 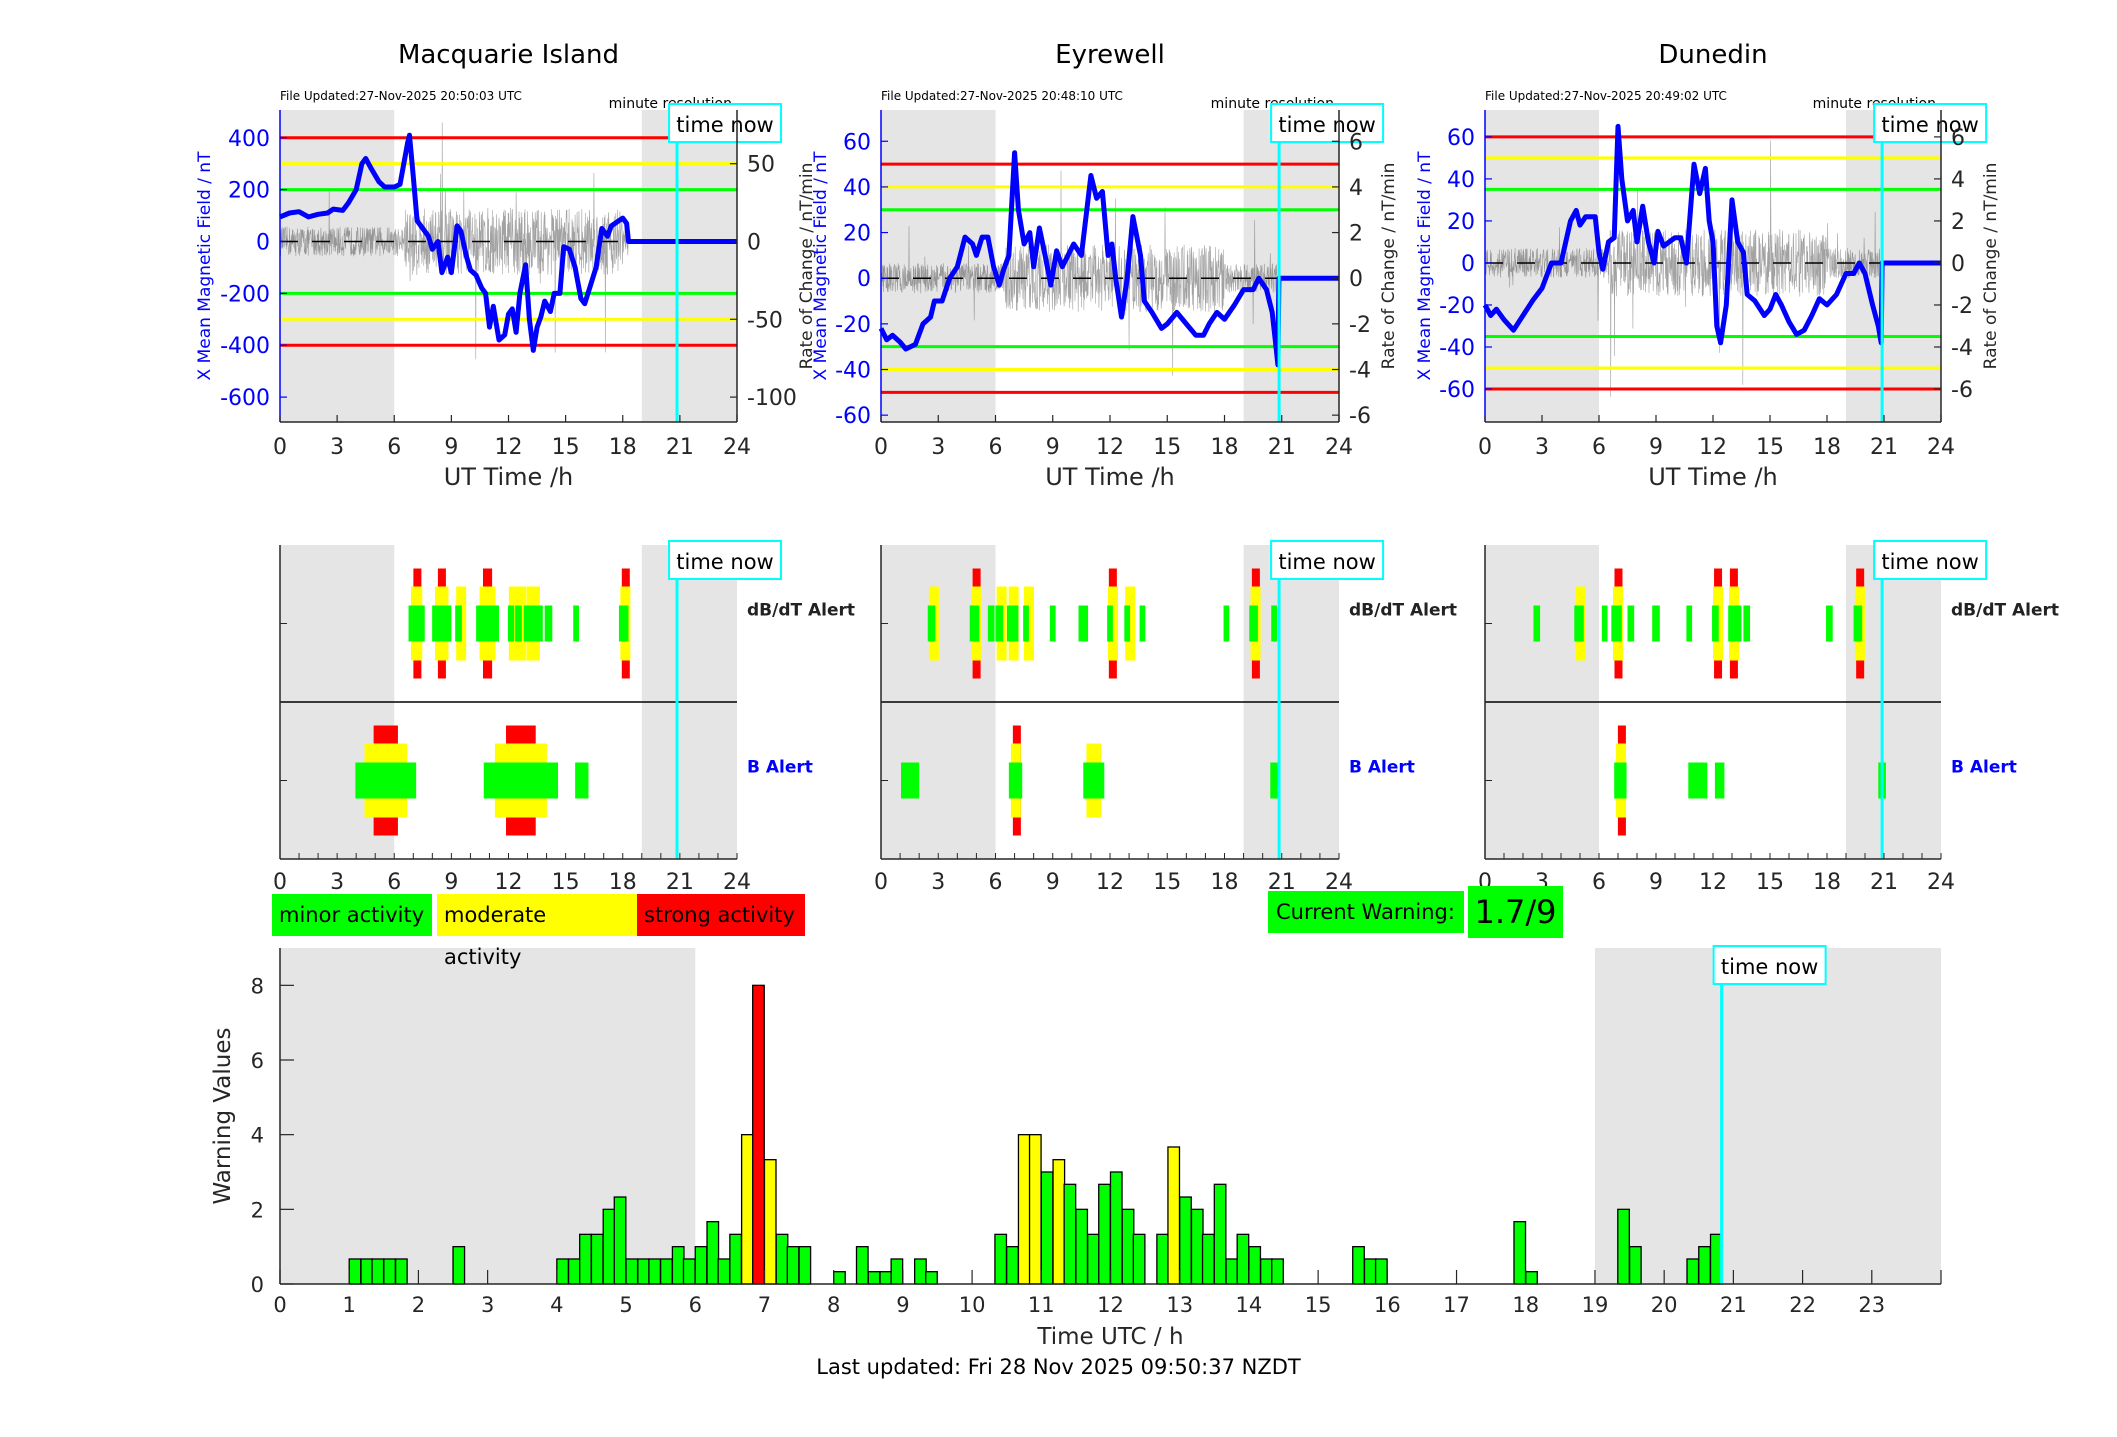 What do you see at coordinates (249, 139) in the screenshot?
I see `y-tick-label: 400` at bounding box center [249, 139].